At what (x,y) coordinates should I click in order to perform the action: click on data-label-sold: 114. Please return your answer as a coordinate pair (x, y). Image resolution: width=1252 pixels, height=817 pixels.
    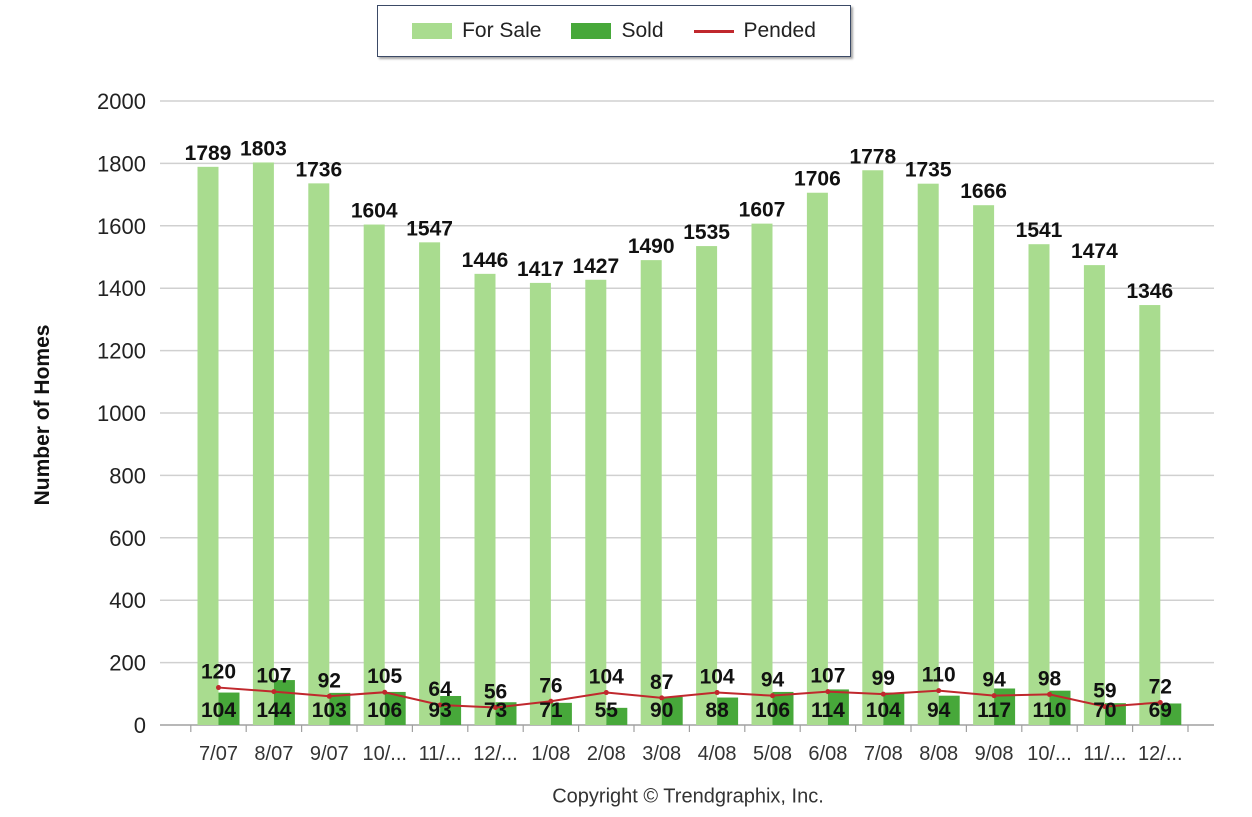
    Looking at the image, I should click on (828, 710).